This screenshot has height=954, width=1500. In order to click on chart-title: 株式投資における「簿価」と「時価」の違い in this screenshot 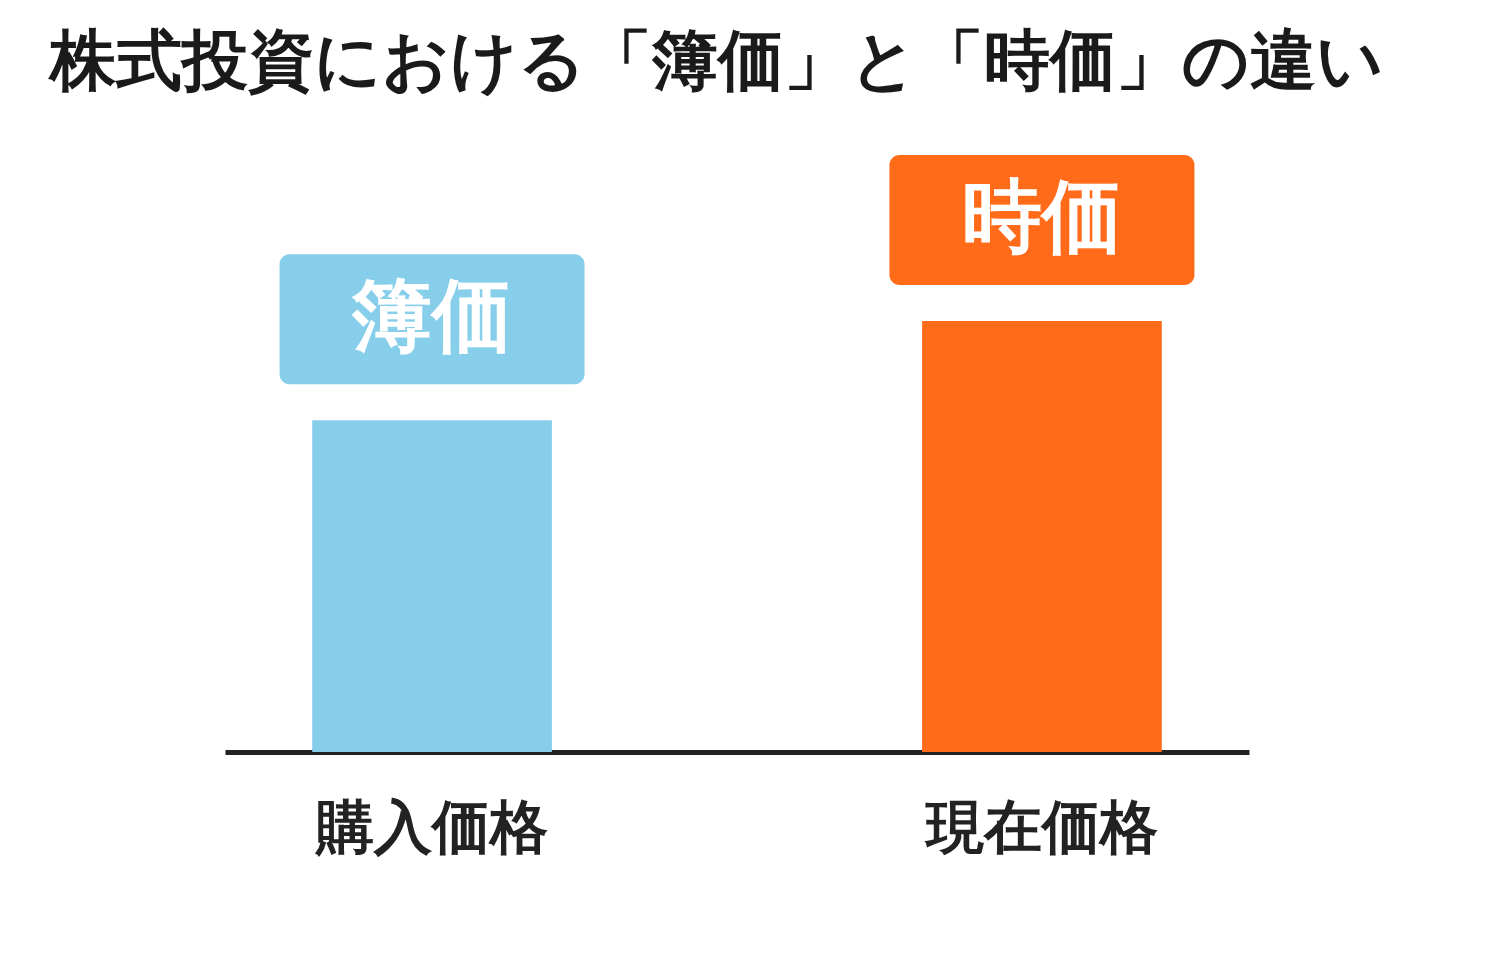, I will do `click(716, 60)`.